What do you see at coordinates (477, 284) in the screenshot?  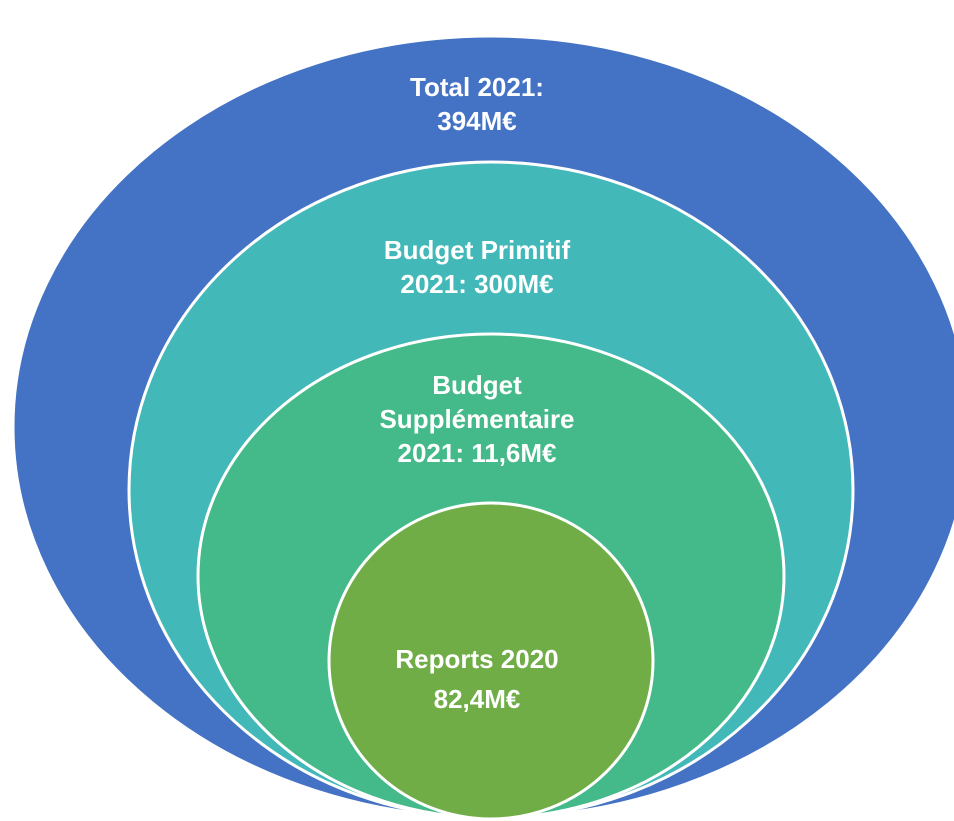 I see `label-budget-primitif-line-2: 2021: 300M€` at bounding box center [477, 284].